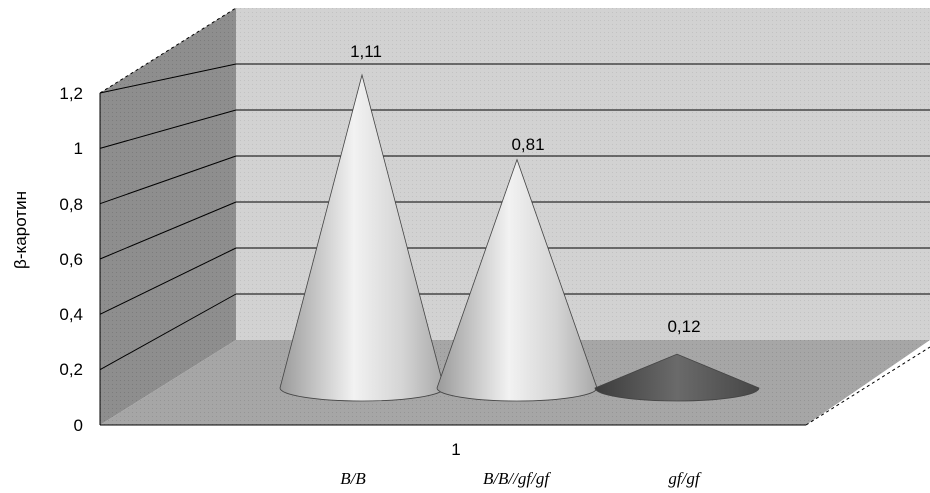  What do you see at coordinates (71, 314) in the screenshot?
I see `y-tick-label: 0,4` at bounding box center [71, 314].